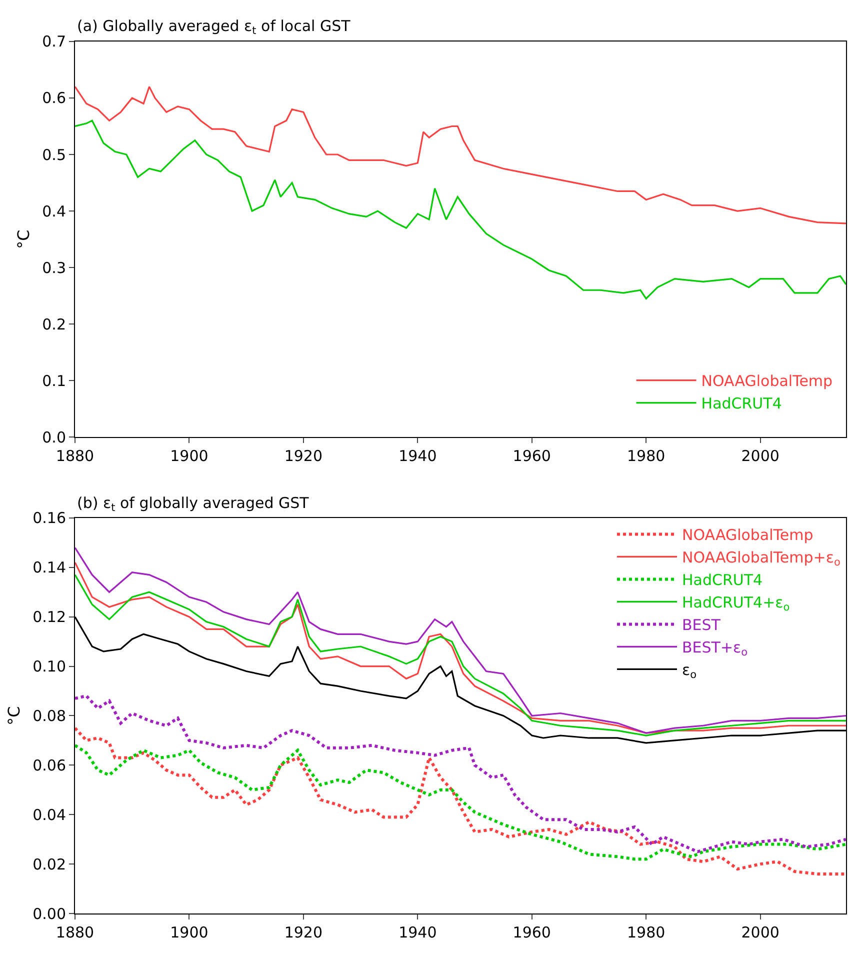 Image resolution: width=848 pixels, height=957 pixels. Describe the element at coordinates (214, 27) in the screenshot. I see `chart-title: (a) Globally averaged ε$_{t}$ of local GST` at that location.